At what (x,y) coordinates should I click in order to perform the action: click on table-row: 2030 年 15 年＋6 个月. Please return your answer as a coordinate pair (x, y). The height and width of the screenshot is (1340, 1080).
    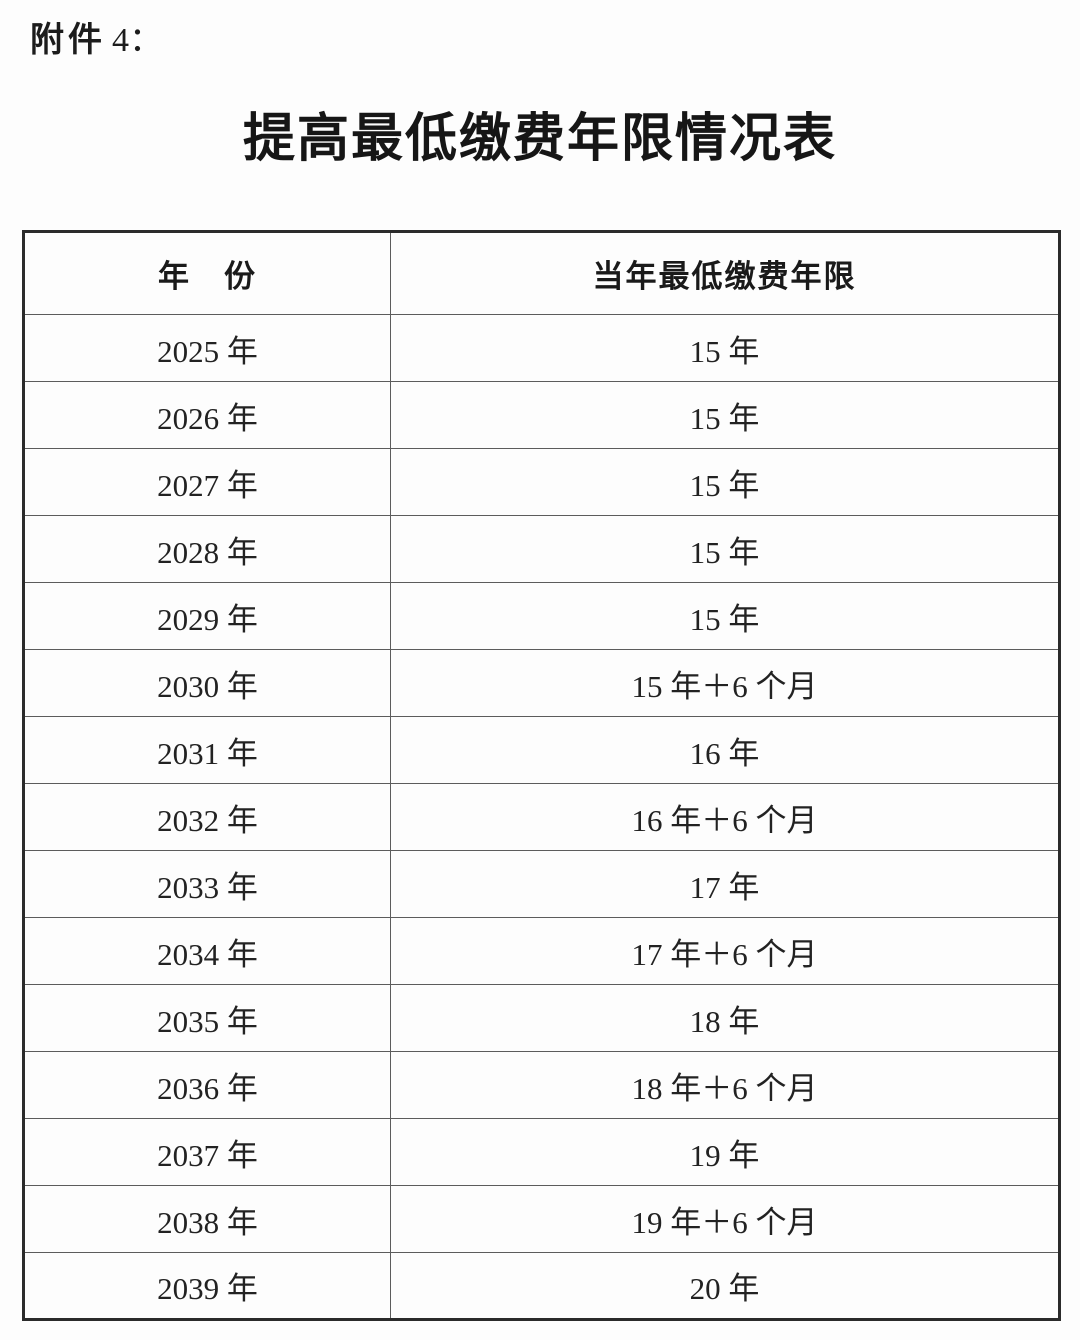
    Looking at the image, I should click on (541, 683).